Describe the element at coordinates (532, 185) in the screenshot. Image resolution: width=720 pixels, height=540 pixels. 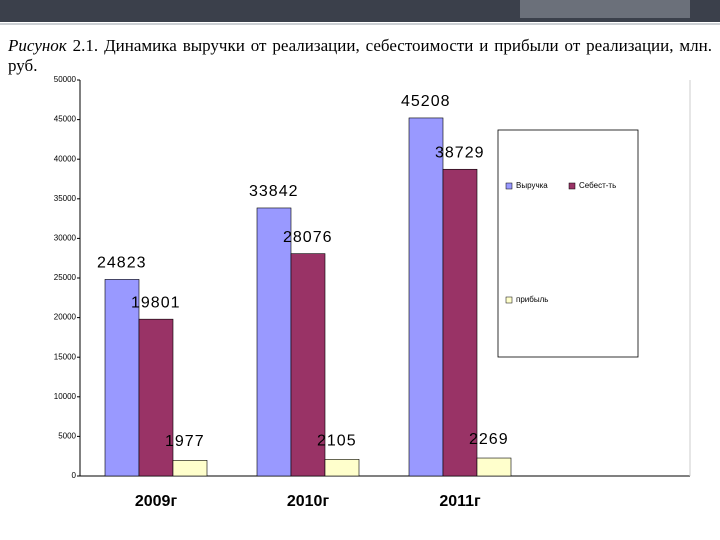
I see `legend-label: Выручка` at that location.